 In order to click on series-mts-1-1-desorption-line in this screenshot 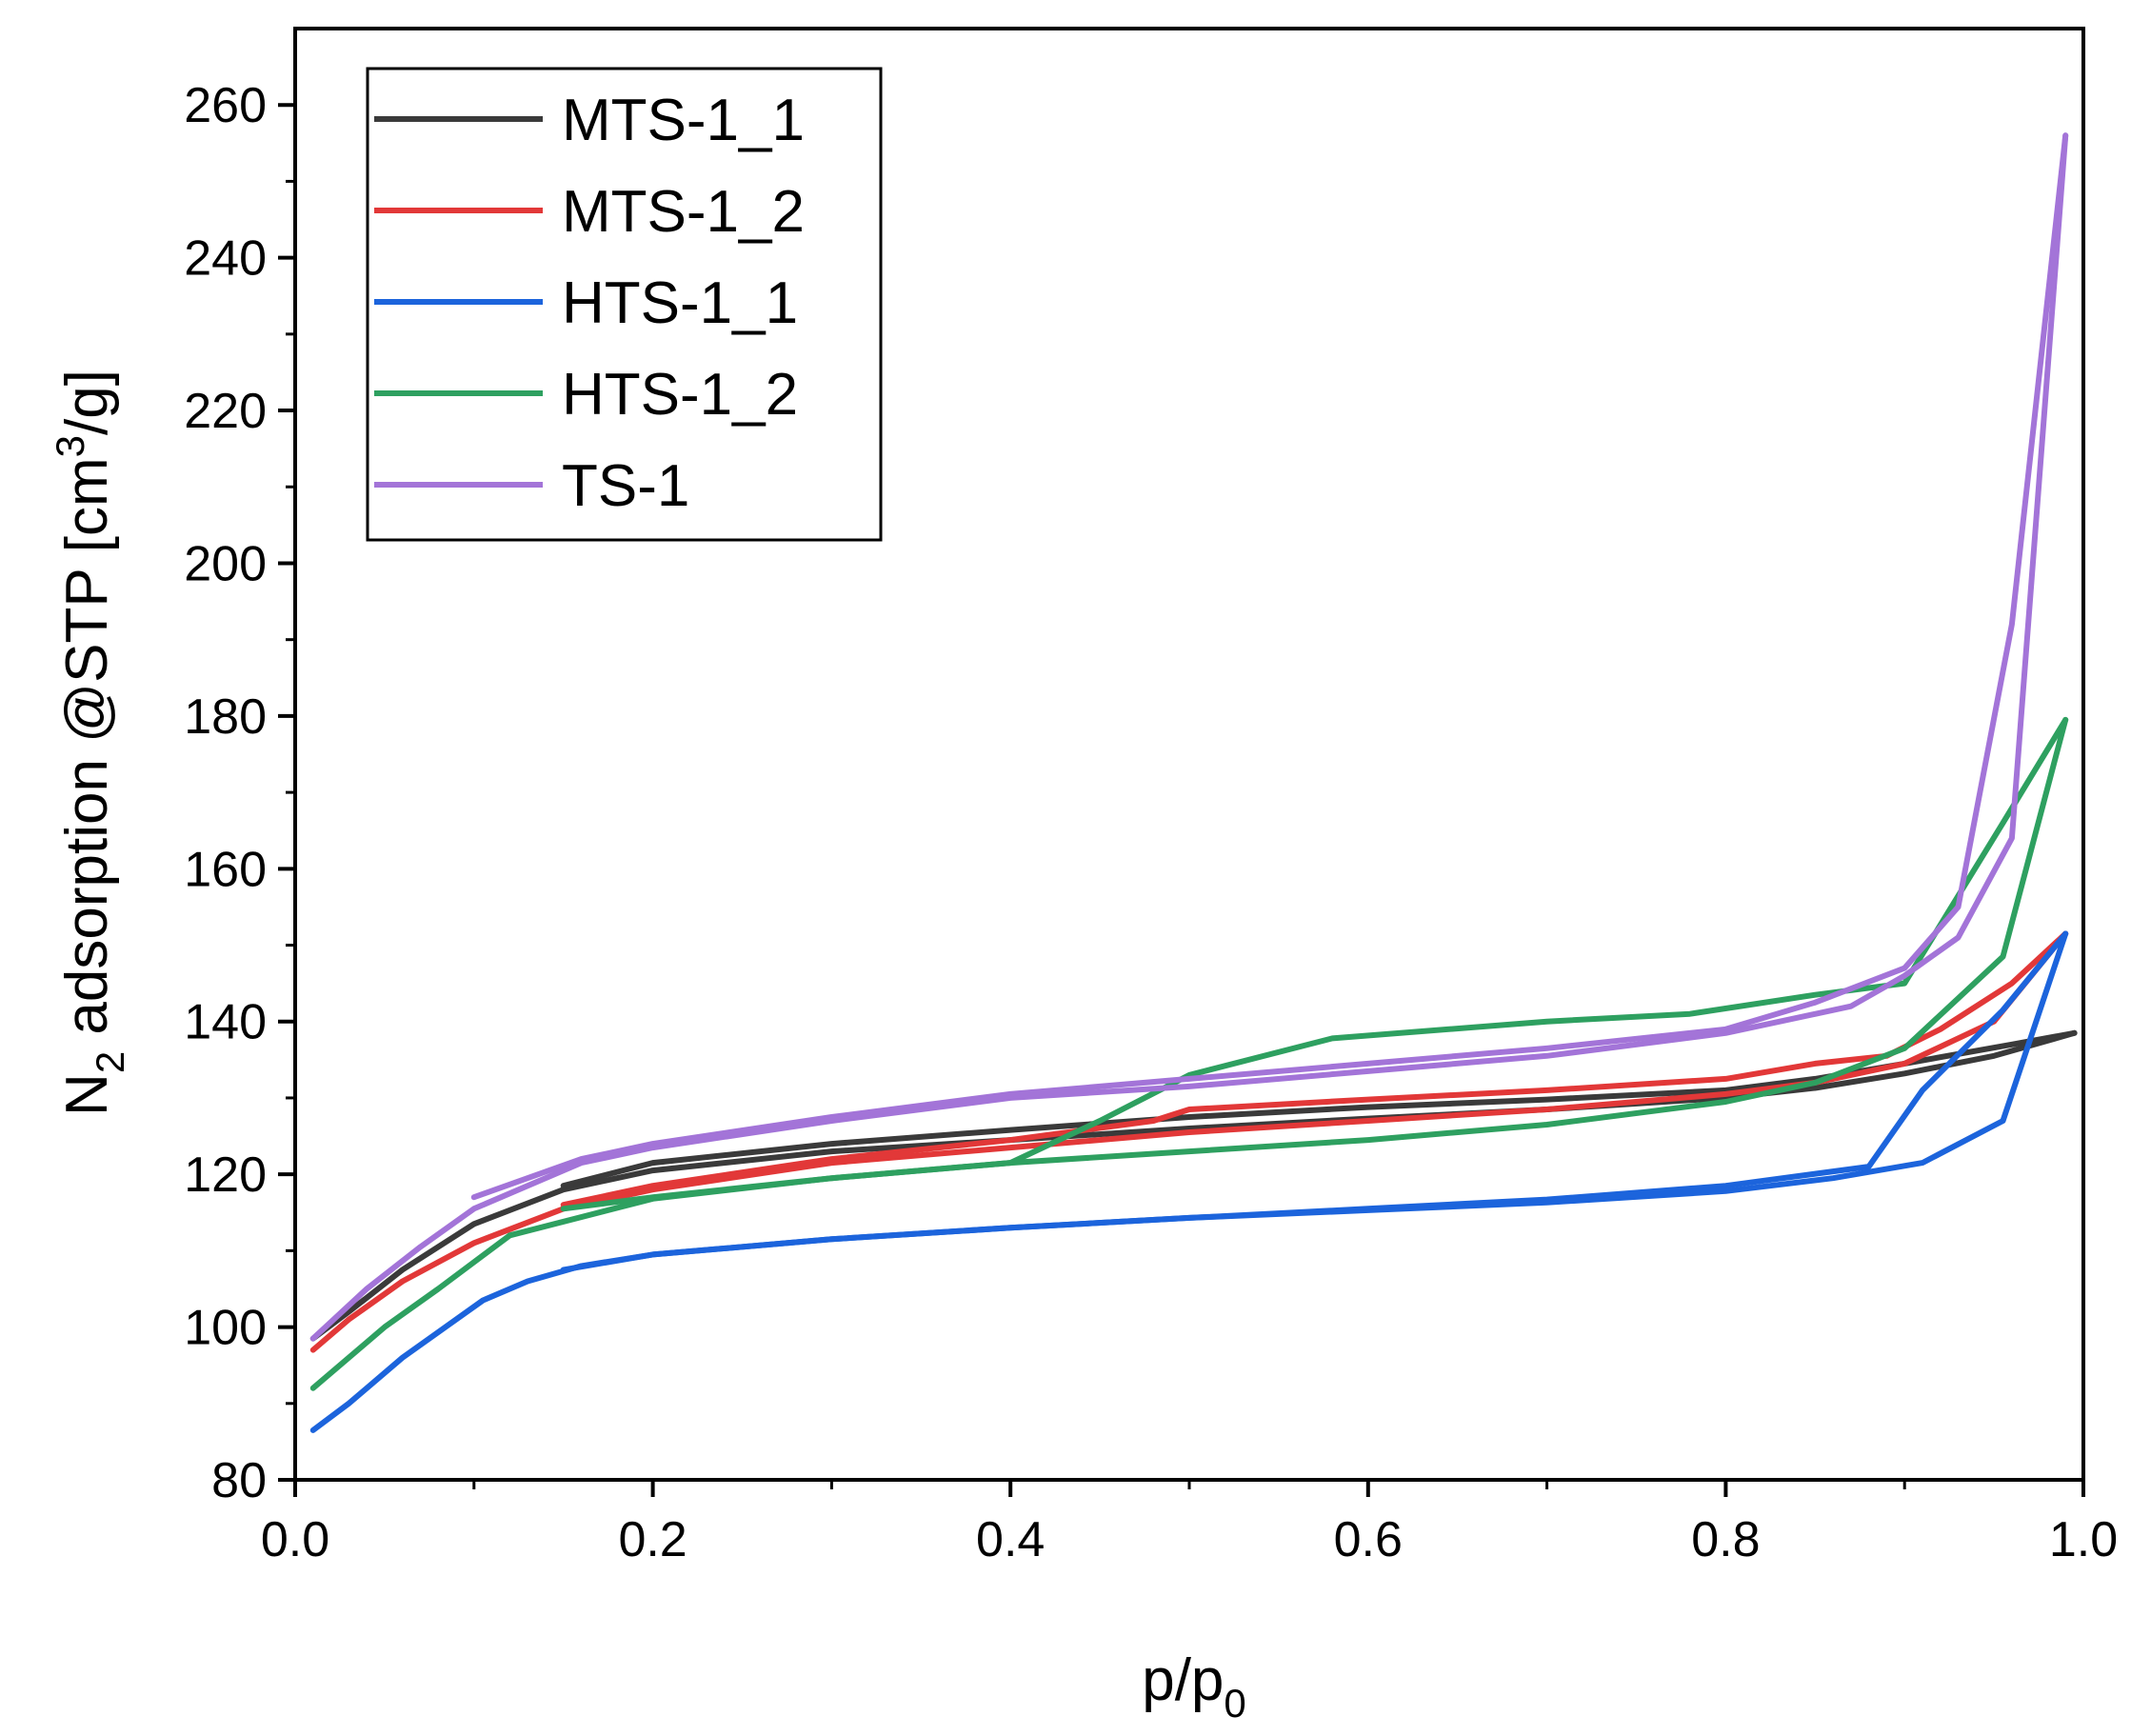, I will do `click(1319, 1109)`.